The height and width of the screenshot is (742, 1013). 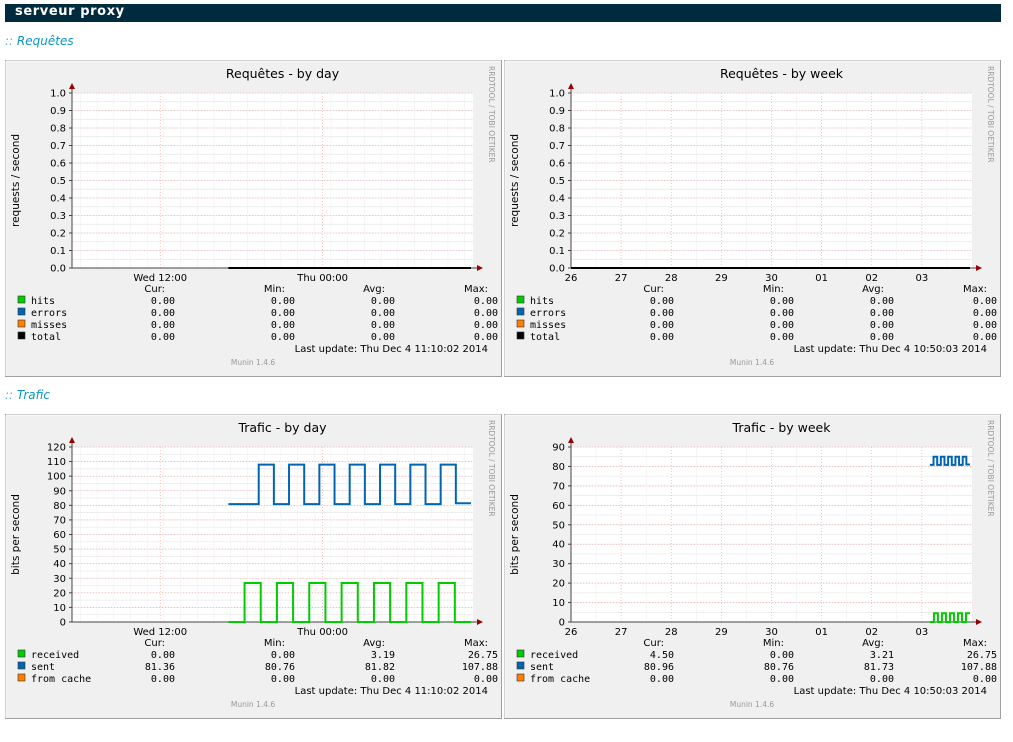 I want to click on series-line-received, so click(x=349, y=602).